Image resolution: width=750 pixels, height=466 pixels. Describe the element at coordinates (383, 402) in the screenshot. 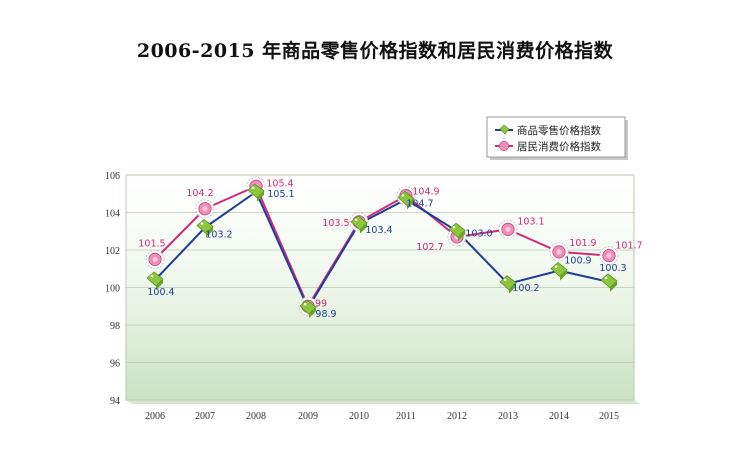

I see `plot-floor` at that location.